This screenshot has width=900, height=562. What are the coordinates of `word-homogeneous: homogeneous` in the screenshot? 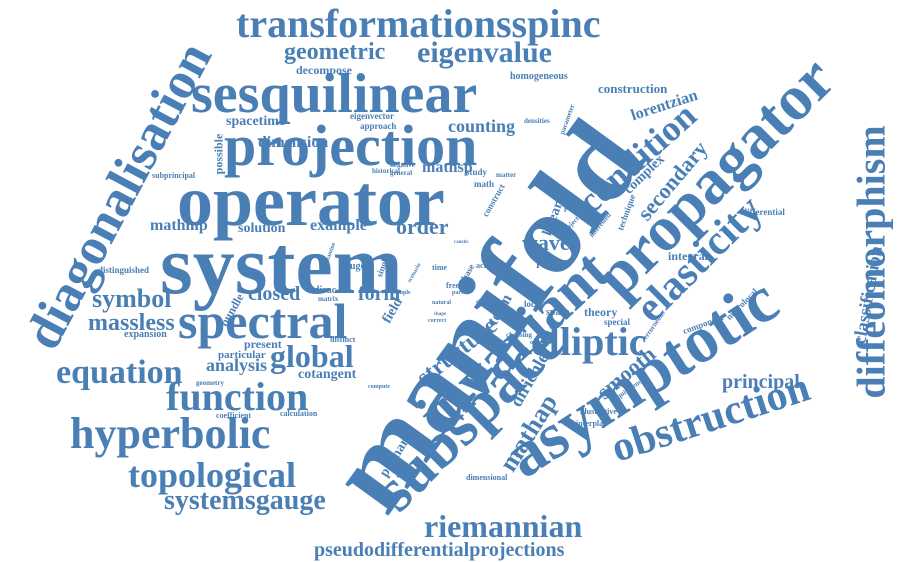 It's located at (539, 76).